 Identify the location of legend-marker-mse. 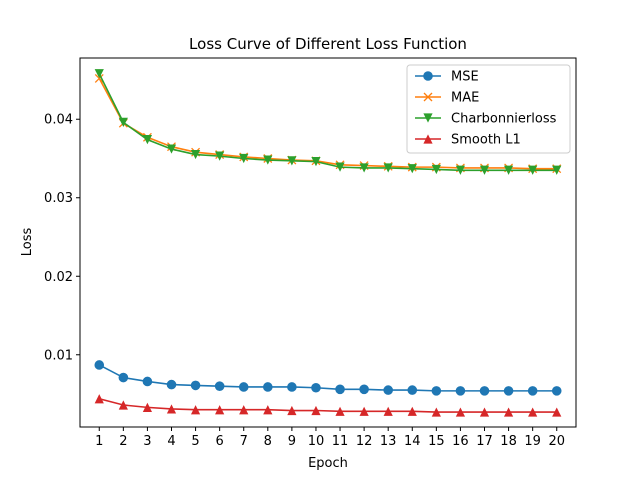
(428, 76).